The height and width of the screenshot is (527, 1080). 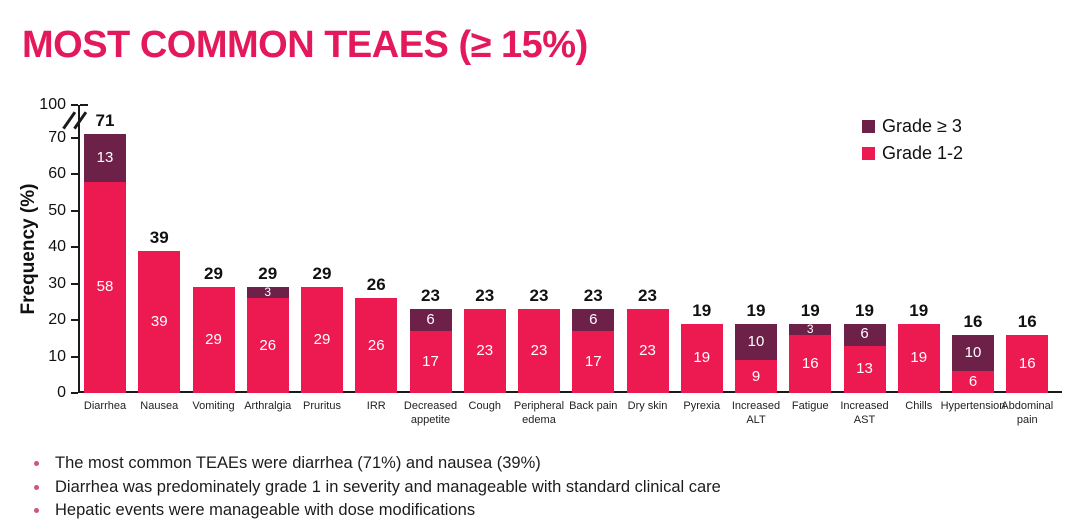 I want to click on bar-arthralgia-grade3plus, so click(x=267, y=293).